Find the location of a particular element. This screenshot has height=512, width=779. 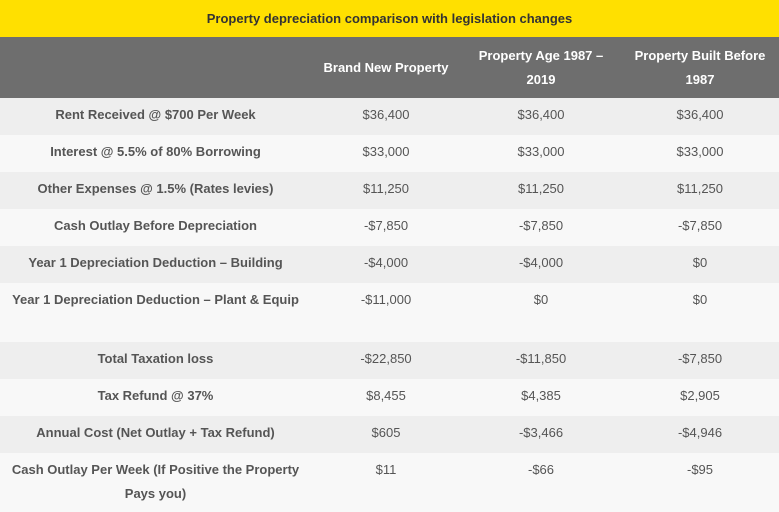

header-blank is located at coordinates (155, 67).